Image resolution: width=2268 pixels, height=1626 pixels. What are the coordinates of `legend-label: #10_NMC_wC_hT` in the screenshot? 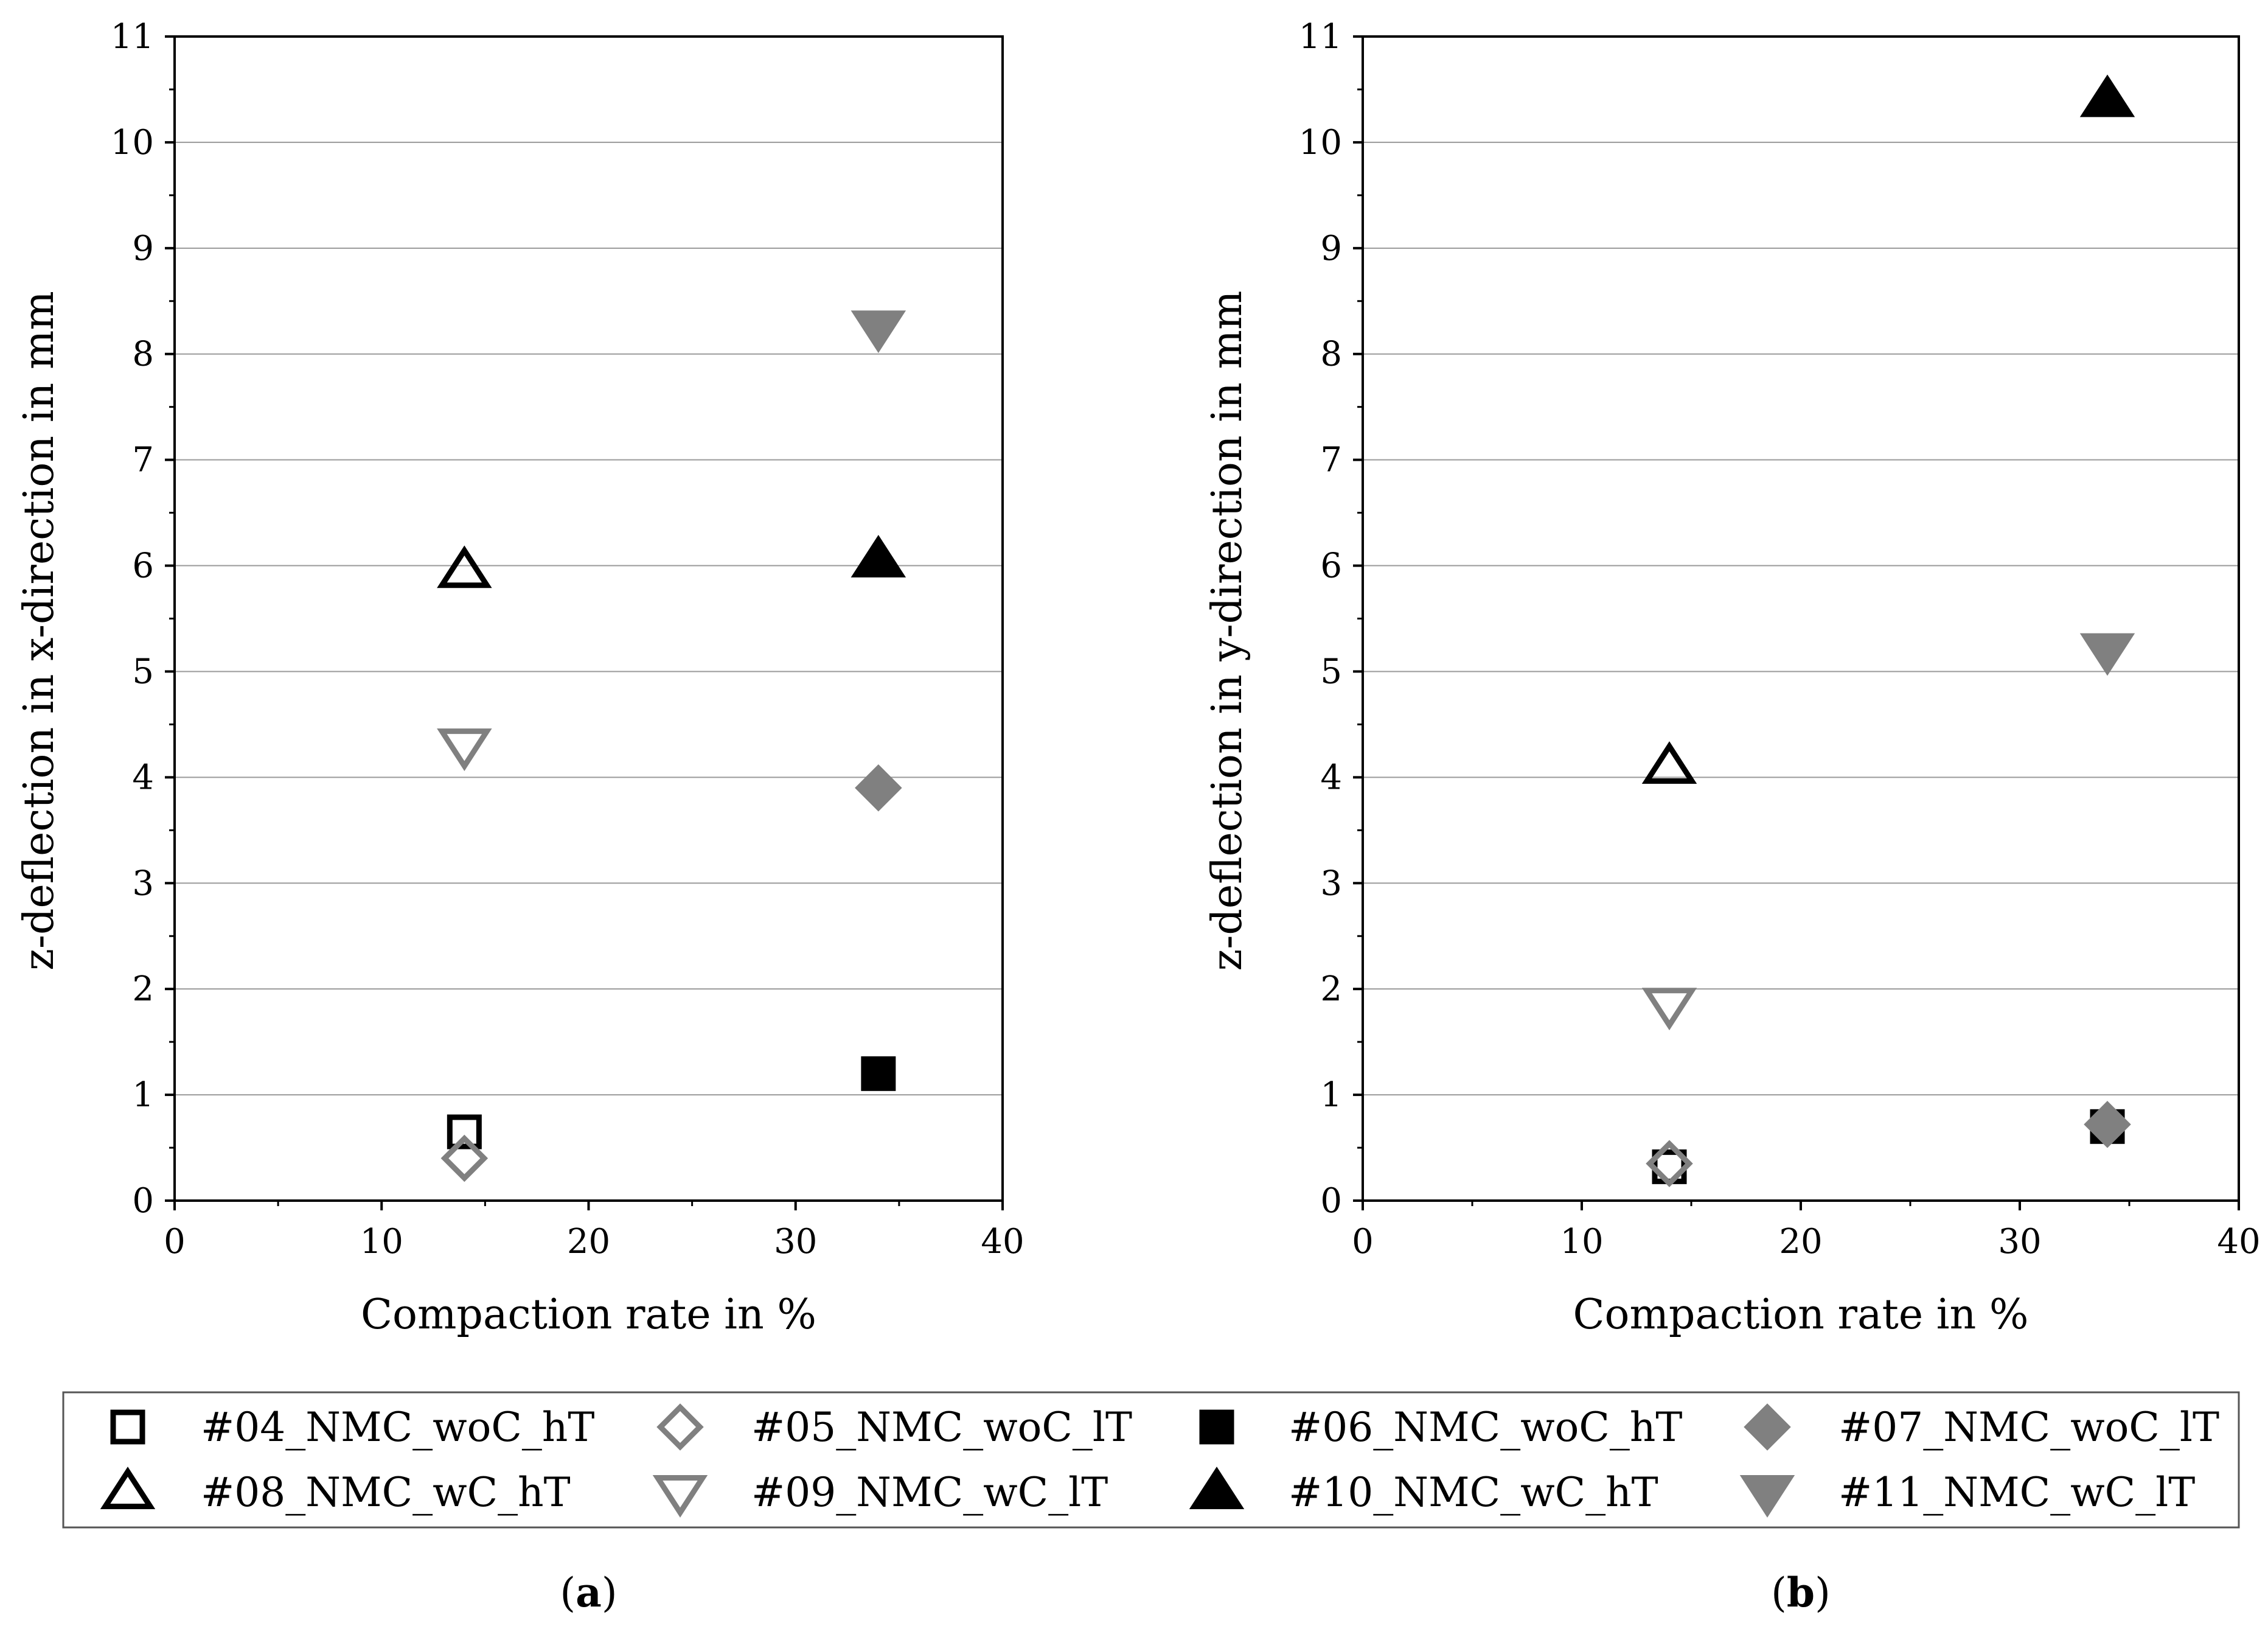 It's located at (1473, 1492).